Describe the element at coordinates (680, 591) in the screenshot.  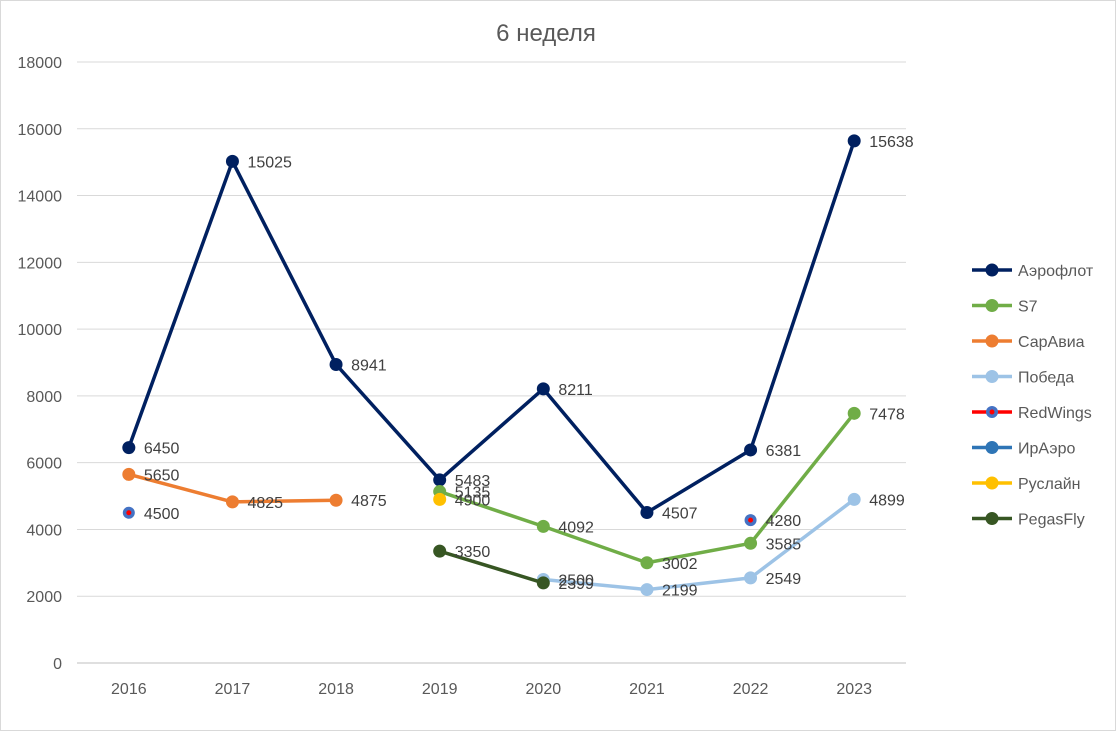
I see `data-label-победа: 2199` at that location.